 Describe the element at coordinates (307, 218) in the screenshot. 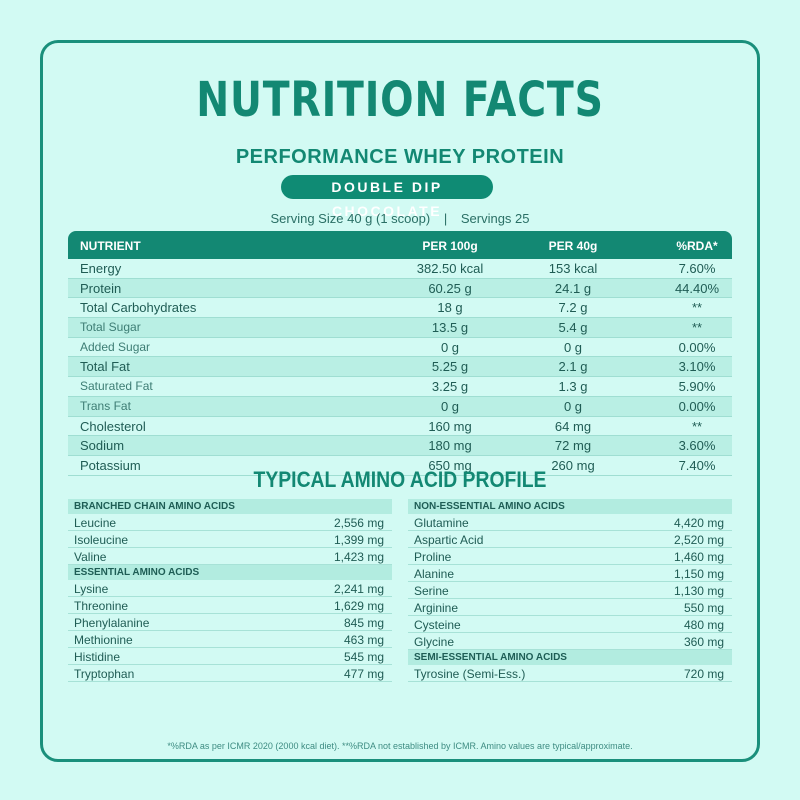

I see `serving-size-label: Serving Size` at that location.